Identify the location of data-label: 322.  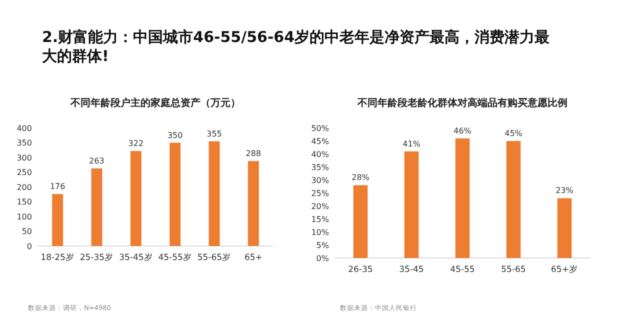
(136, 143).